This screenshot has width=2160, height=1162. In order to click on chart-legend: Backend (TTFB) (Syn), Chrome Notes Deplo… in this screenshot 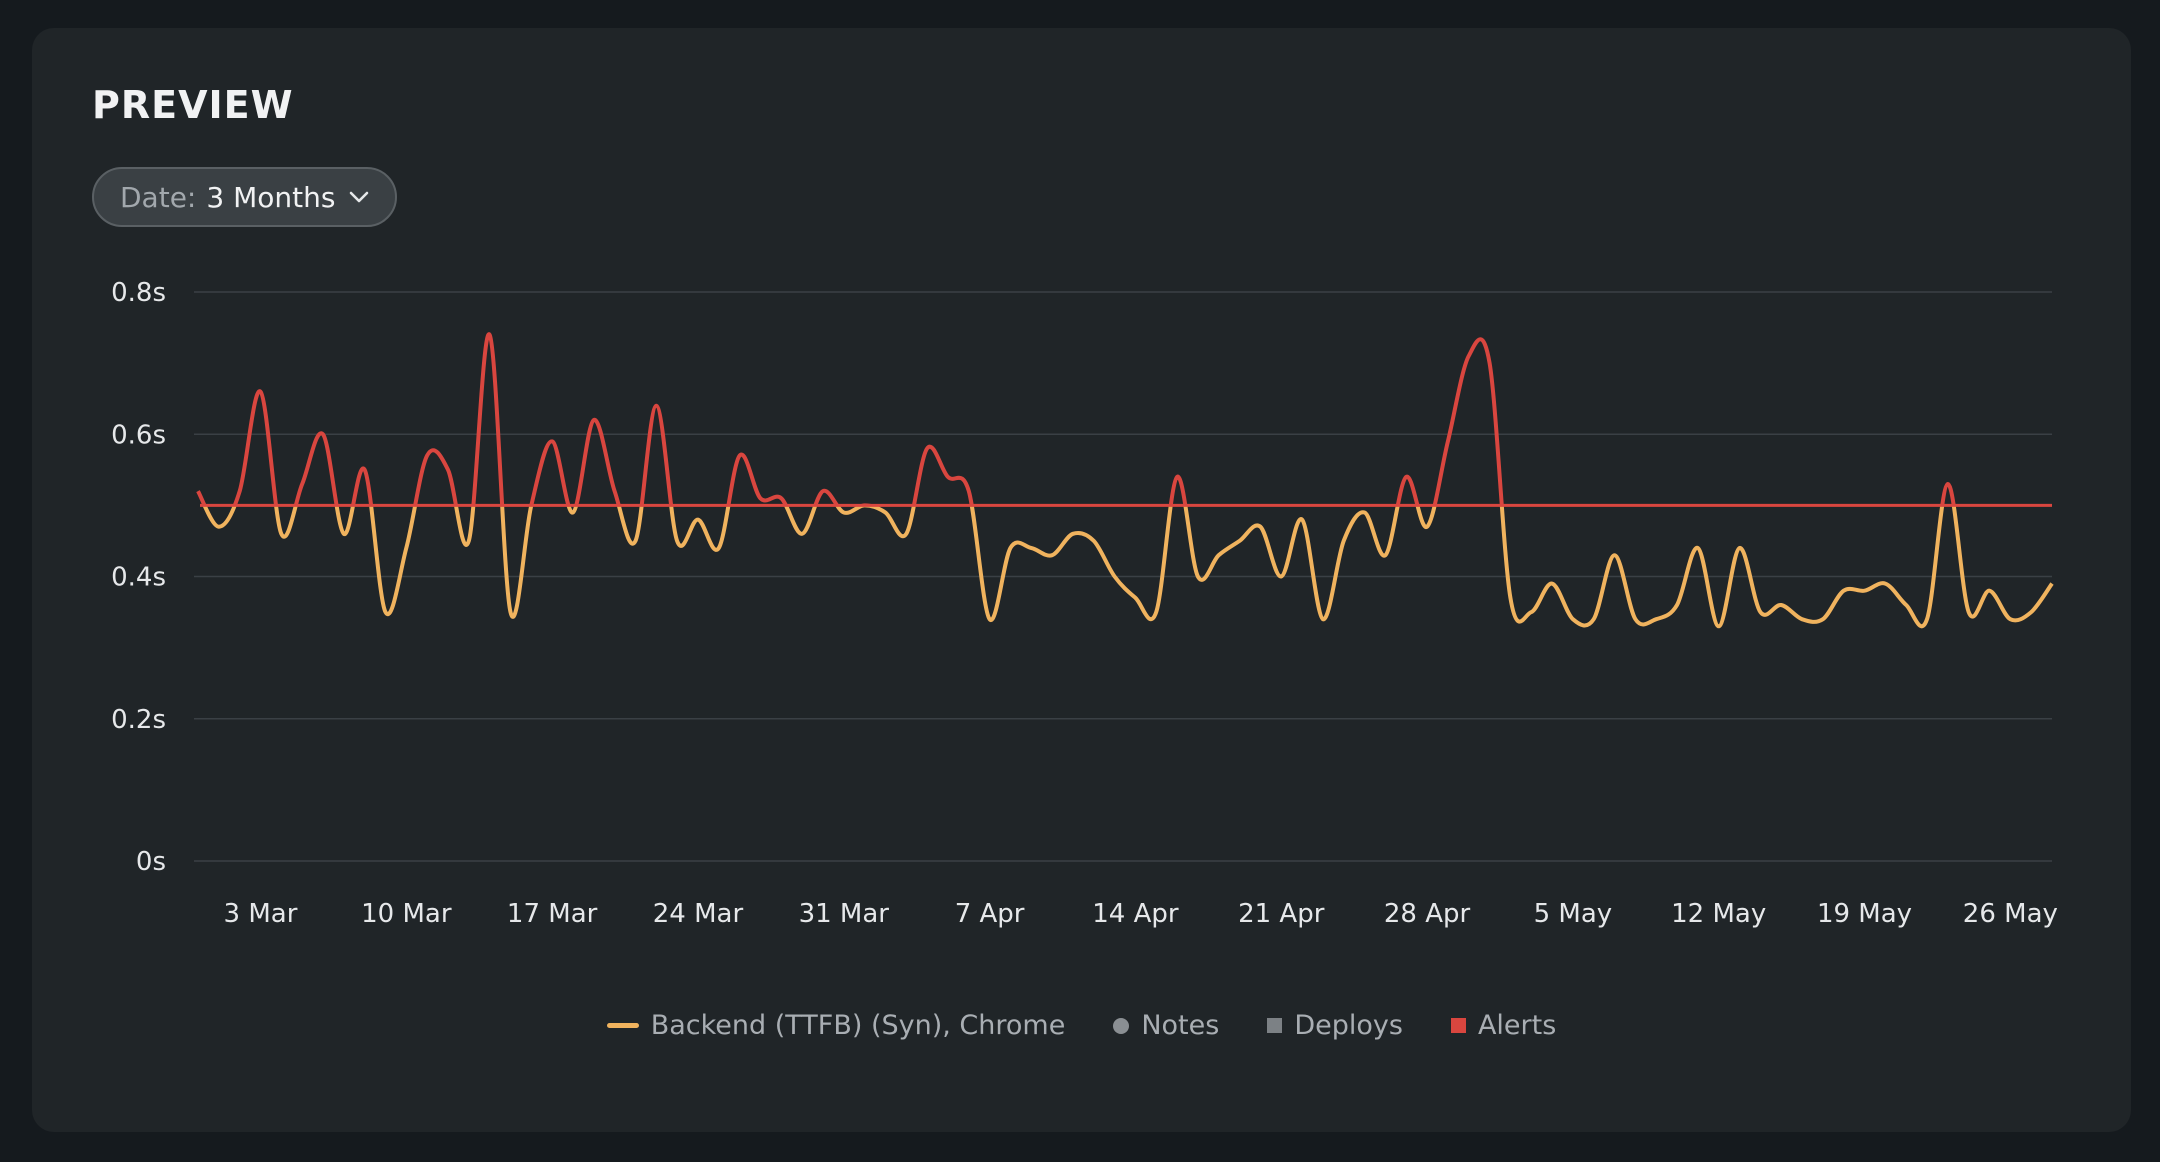, I will do `click(1081, 1025)`.